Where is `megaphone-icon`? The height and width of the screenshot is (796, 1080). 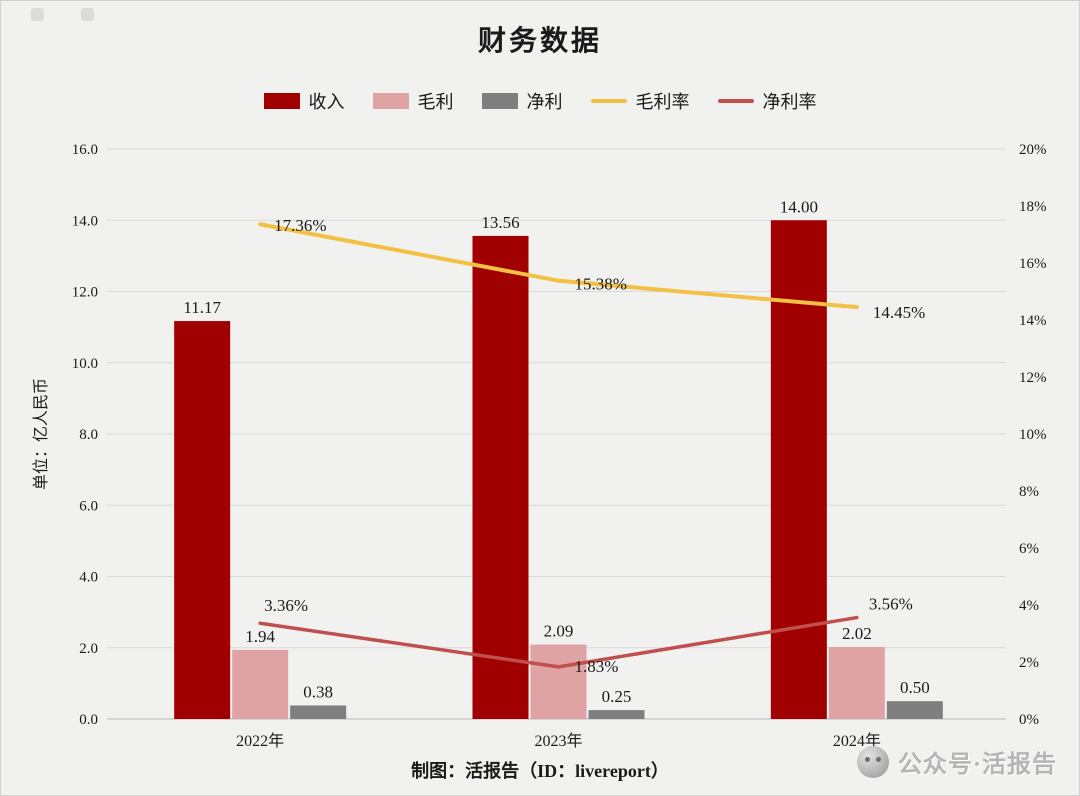 megaphone-icon is located at coordinates (872, 761).